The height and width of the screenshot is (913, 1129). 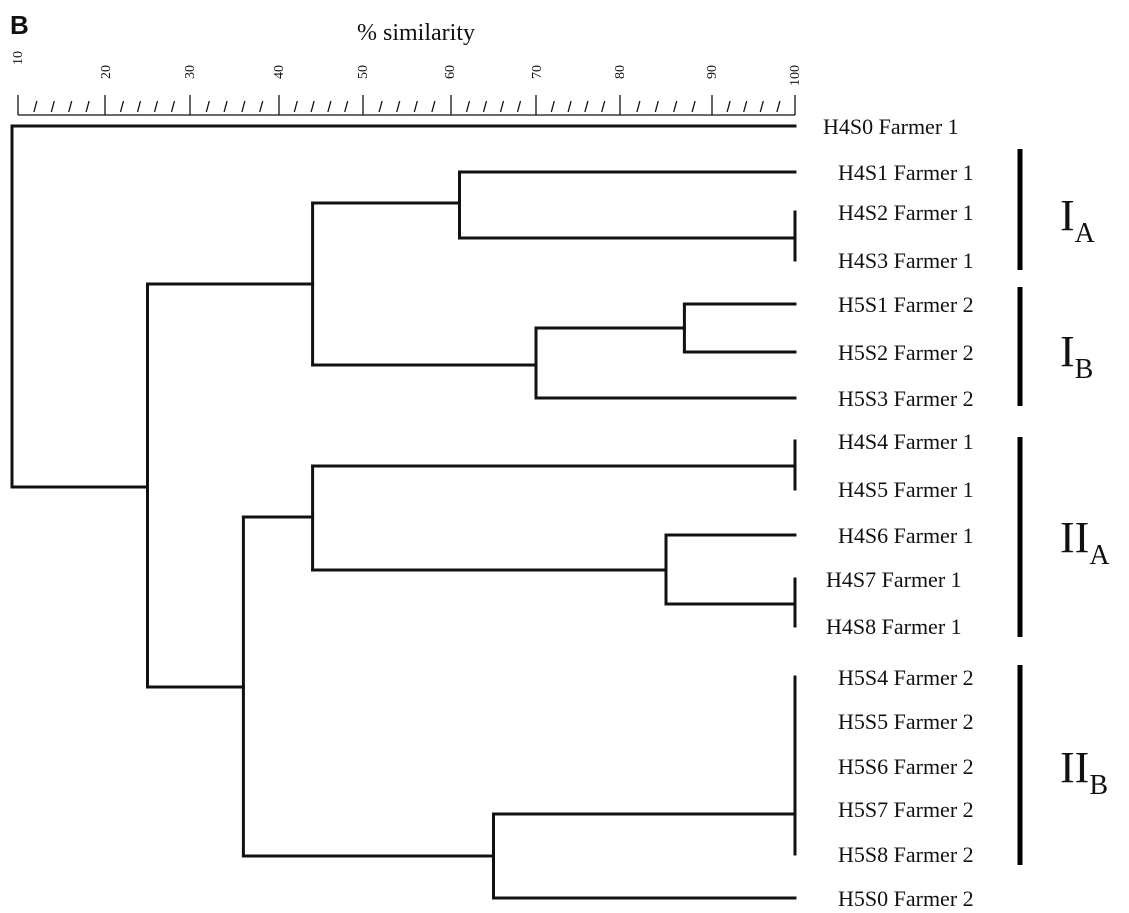 I want to click on tick-label: 20, so click(x=106, y=72).